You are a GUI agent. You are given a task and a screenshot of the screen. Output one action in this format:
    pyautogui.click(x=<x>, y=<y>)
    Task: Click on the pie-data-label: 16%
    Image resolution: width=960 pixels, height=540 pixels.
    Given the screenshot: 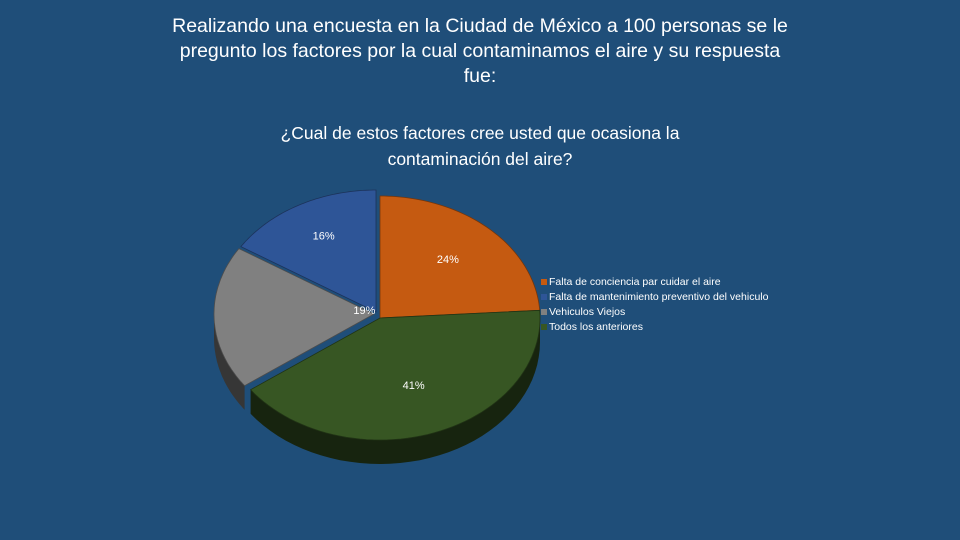 What is the action you would take?
    pyautogui.click(x=324, y=236)
    